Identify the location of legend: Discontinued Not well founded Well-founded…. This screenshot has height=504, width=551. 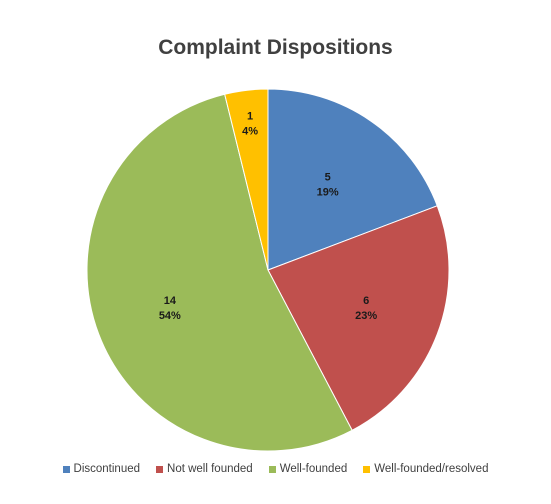
(275, 469).